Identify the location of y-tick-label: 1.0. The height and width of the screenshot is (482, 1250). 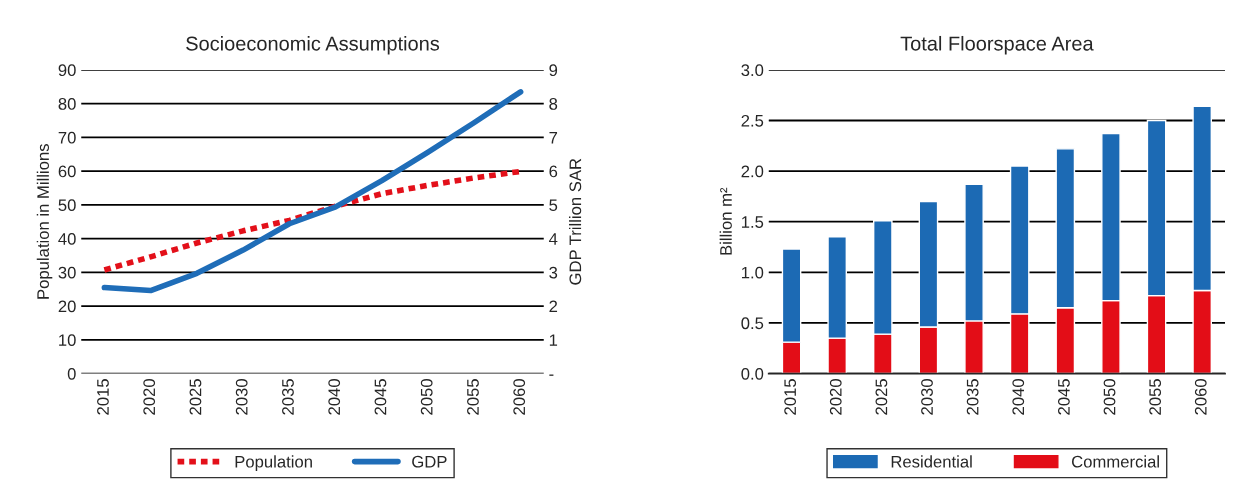
(752, 272).